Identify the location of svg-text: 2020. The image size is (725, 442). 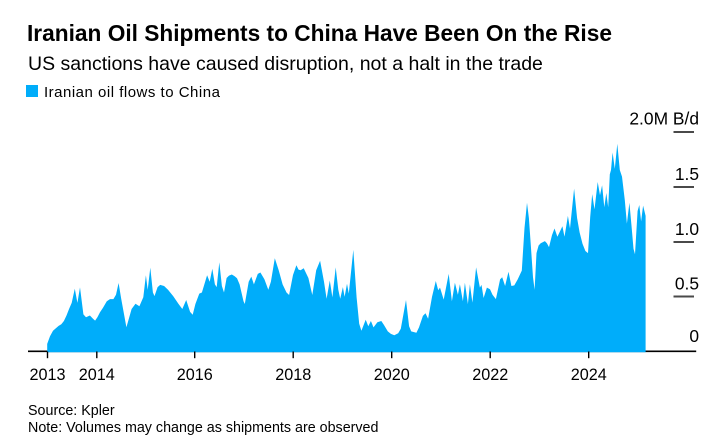
(392, 375).